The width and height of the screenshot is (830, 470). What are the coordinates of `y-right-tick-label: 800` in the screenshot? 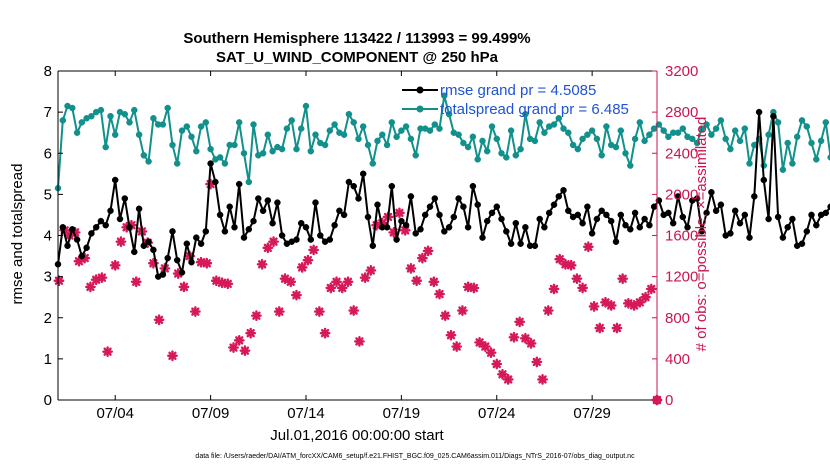 It's located at (677, 318).